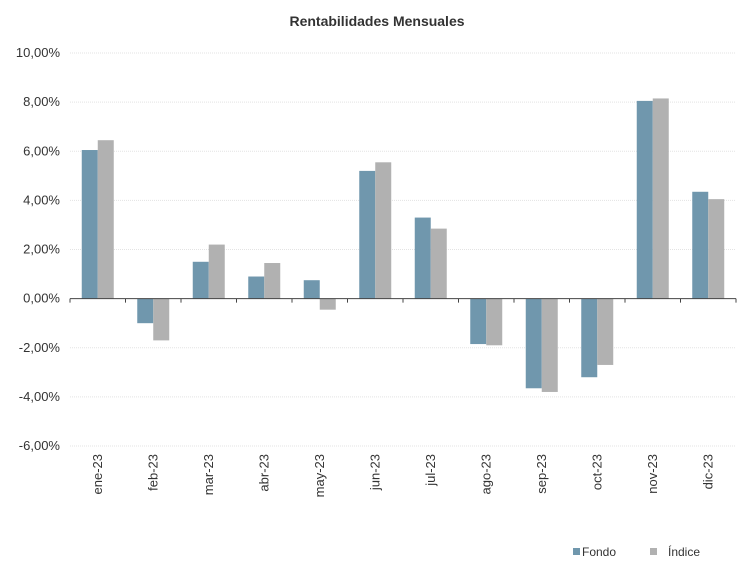 This screenshot has width=739, height=564. I want to click on y-tick-label: 0,00%, so click(41, 298).